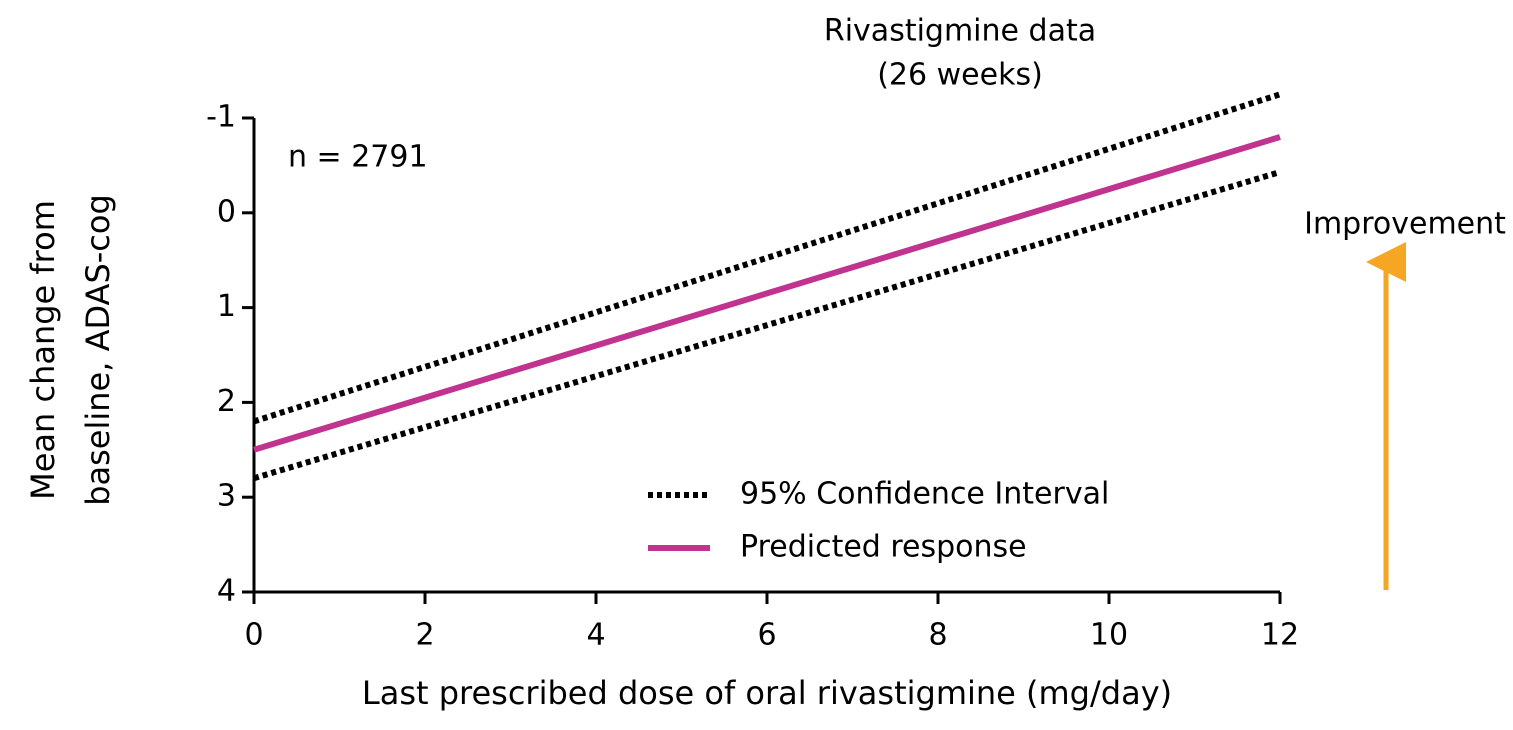 This screenshot has height=730, width=1513. I want to click on annotation: n = 2791, so click(358, 157).